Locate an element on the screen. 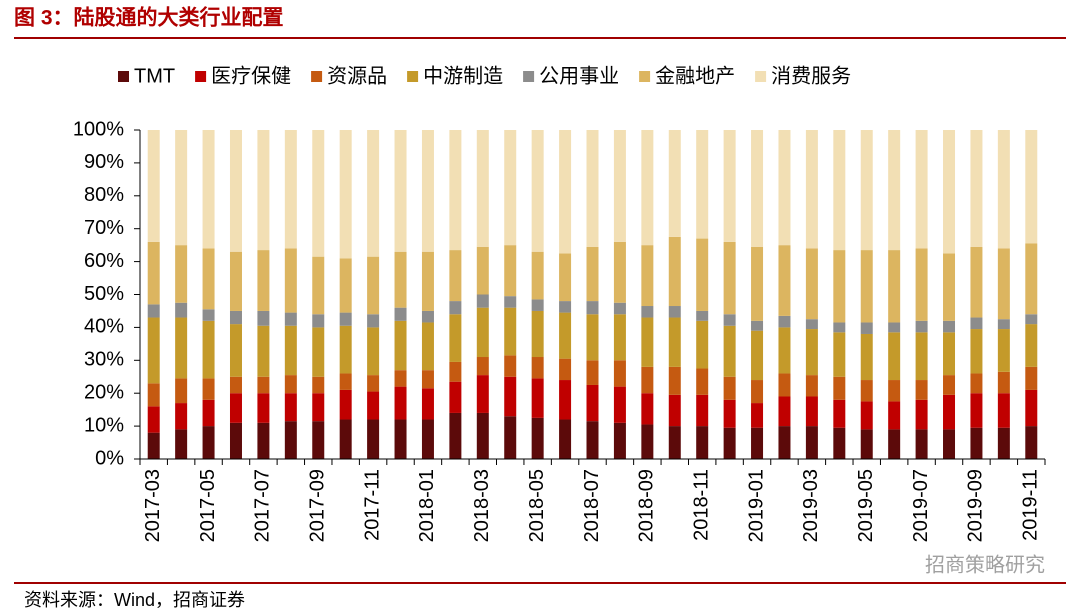 The width and height of the screenshot is (1080, 614). x-tick-label: 2018-11 is located at coordinates (701, 505).